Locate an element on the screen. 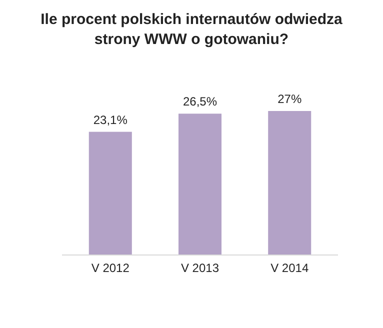  chart-title: Ile procent polskich internautów odwiedza strony WWW o gotowaniu? is located at coordinates (192, 29).